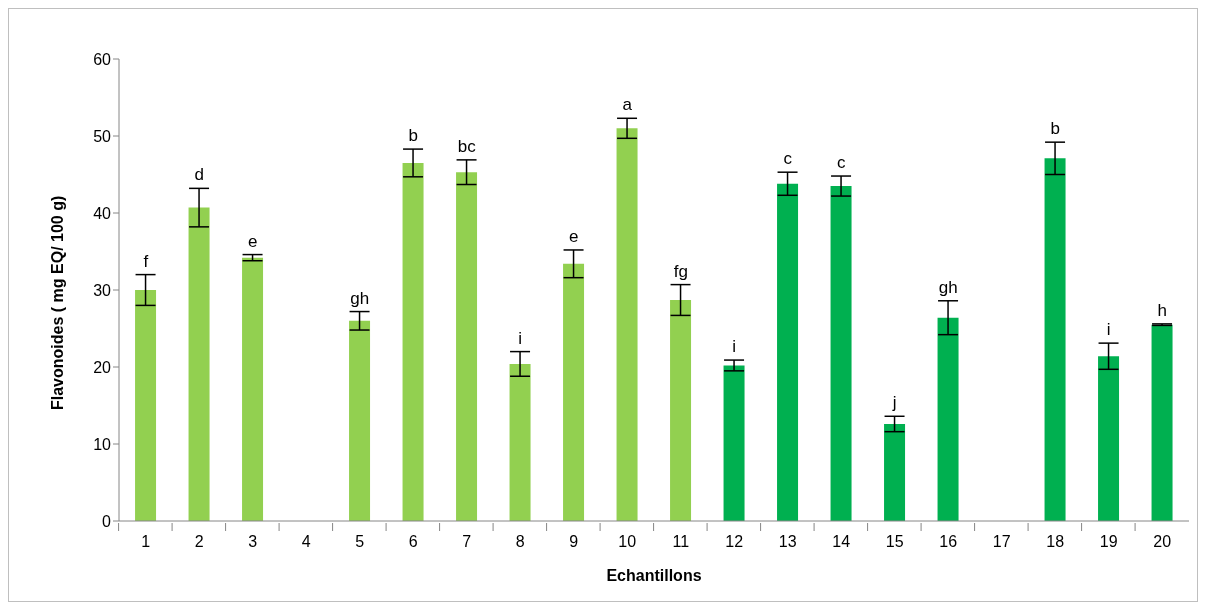  Describe the element at coordinates (102, 136) in the screenshot. I see `y-tick-label: 50` at that location.